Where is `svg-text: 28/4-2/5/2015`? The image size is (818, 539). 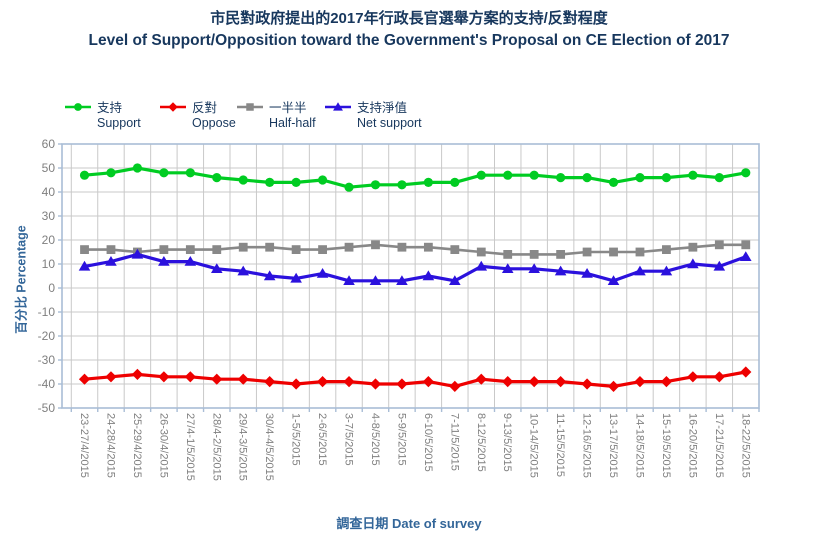 svg-text: 28/4-2/5/2015 is located at coordinates (216, 447).